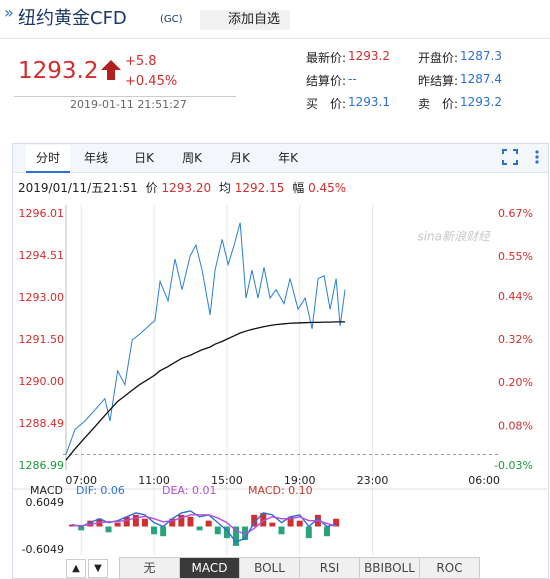 Image resolution: width=550 pixels, height=579 pixels. What do you see at coordinates (42, 423) in the screenshot?
I see `y-tick-label: 1288.49` at bounding box center [42, 423].